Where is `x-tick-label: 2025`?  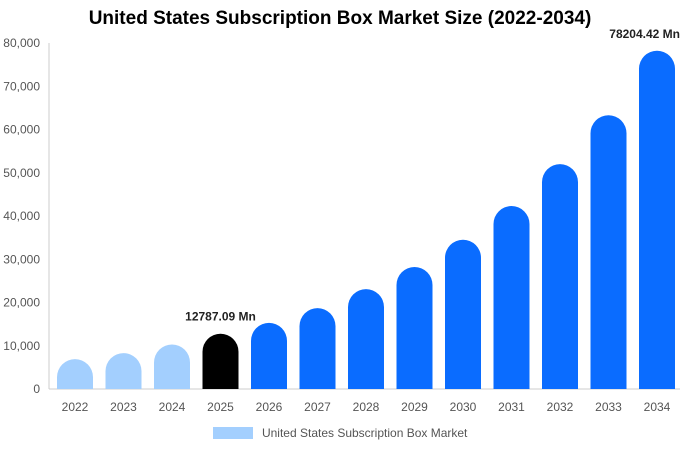 x-tick-label: 2025 is located at coordinates (220, 407).